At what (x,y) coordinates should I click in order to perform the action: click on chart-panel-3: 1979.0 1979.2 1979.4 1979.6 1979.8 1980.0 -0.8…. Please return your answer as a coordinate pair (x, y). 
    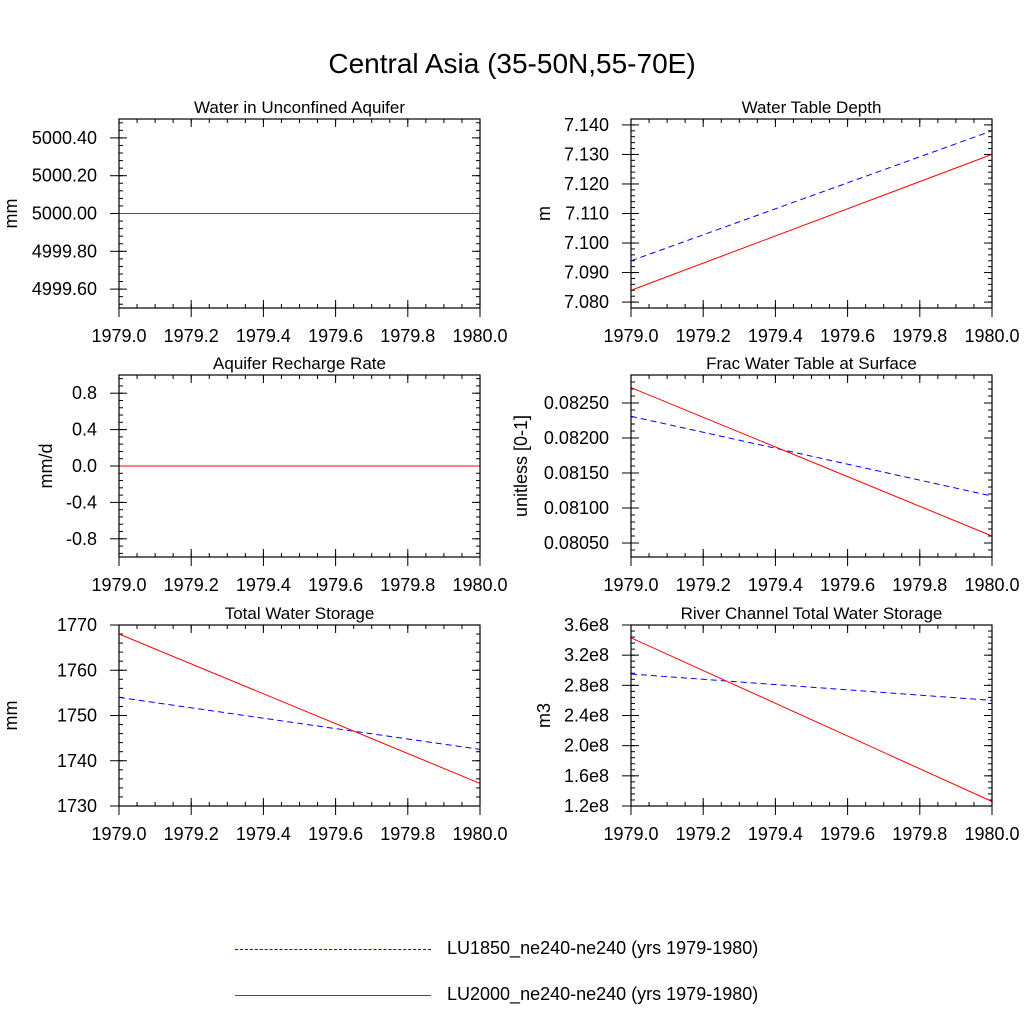
    Looking at the image, I should click on (272, 474).